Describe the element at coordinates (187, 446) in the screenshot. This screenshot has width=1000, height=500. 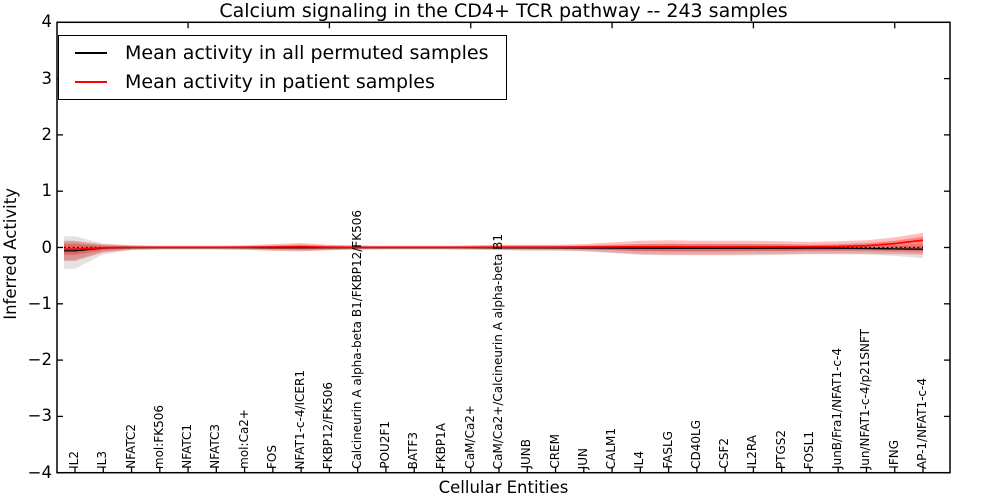
I see `x-tick-label: NFATC1` at that location.